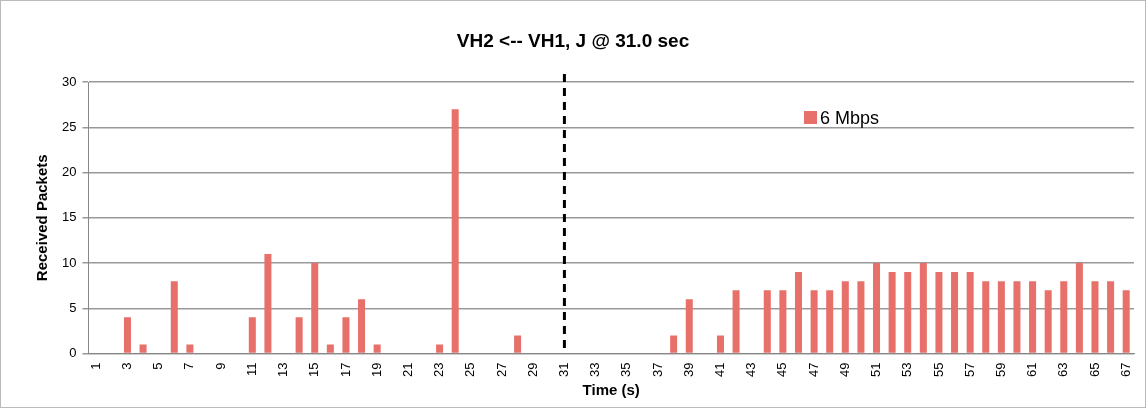  What do you see at coordinates (220, 366) in the screenshot?
I see `x-tick-label: 9` at bounding box center [220, 366].